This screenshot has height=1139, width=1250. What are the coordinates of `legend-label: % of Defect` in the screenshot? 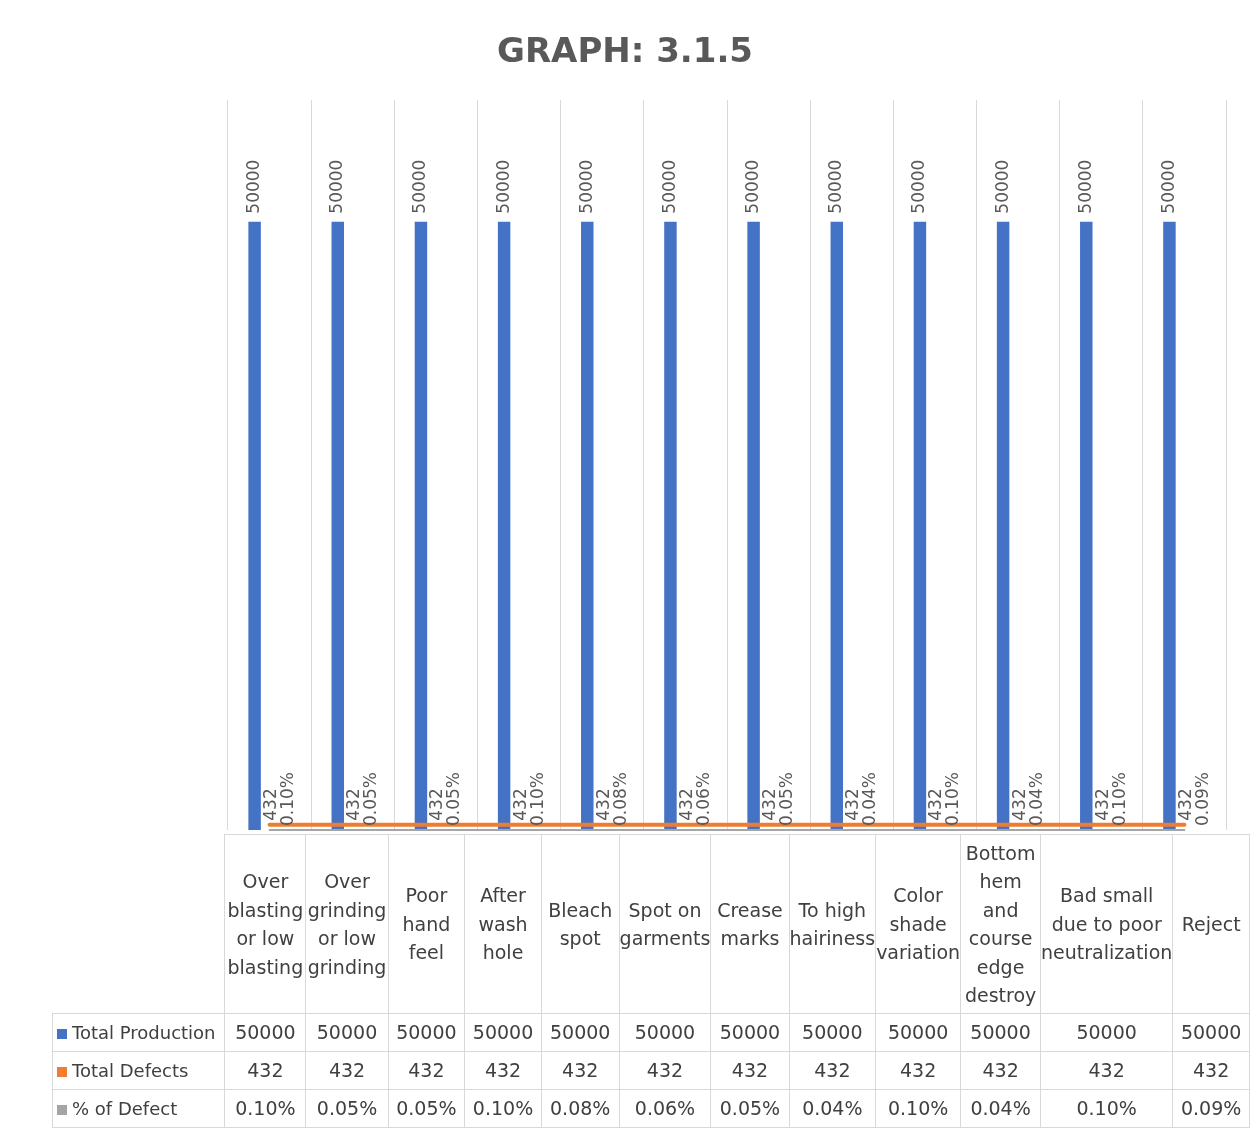 It's located at (125, 1108).